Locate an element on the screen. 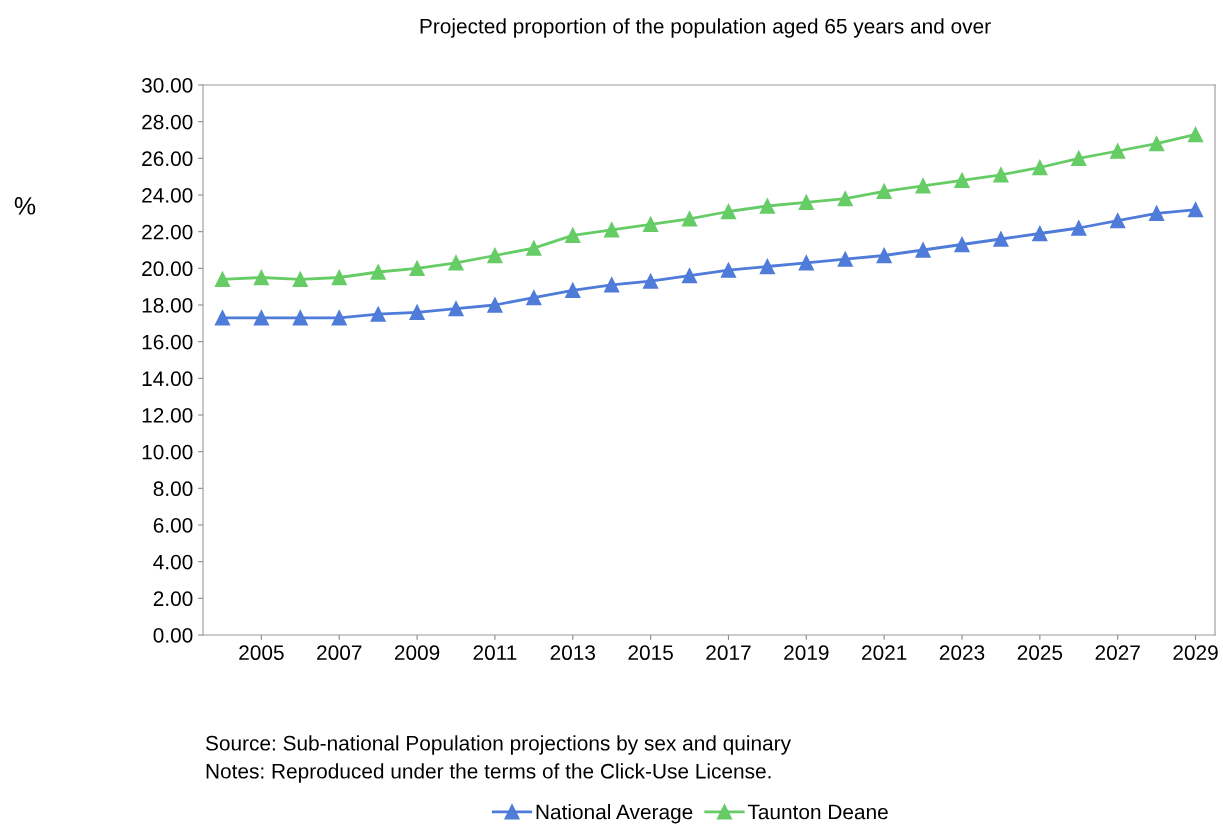  y-tick-label: 2.00 is located at coordinates (173, 599).